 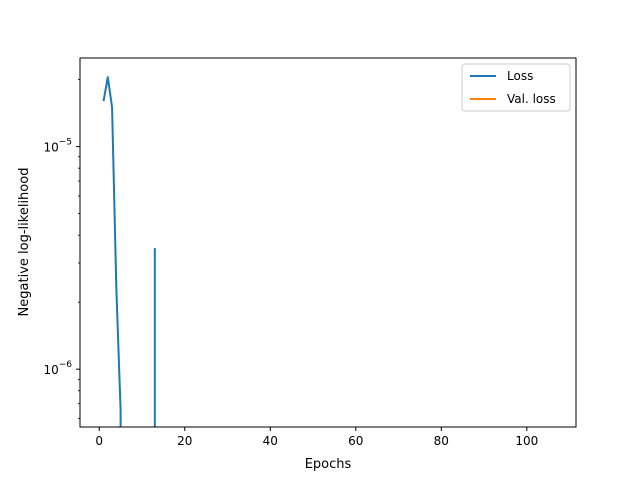 What do you see at coordinates (441, 441) in the screenshot?
I see `x-tick-label: 80` at bounding box center [441, 441].